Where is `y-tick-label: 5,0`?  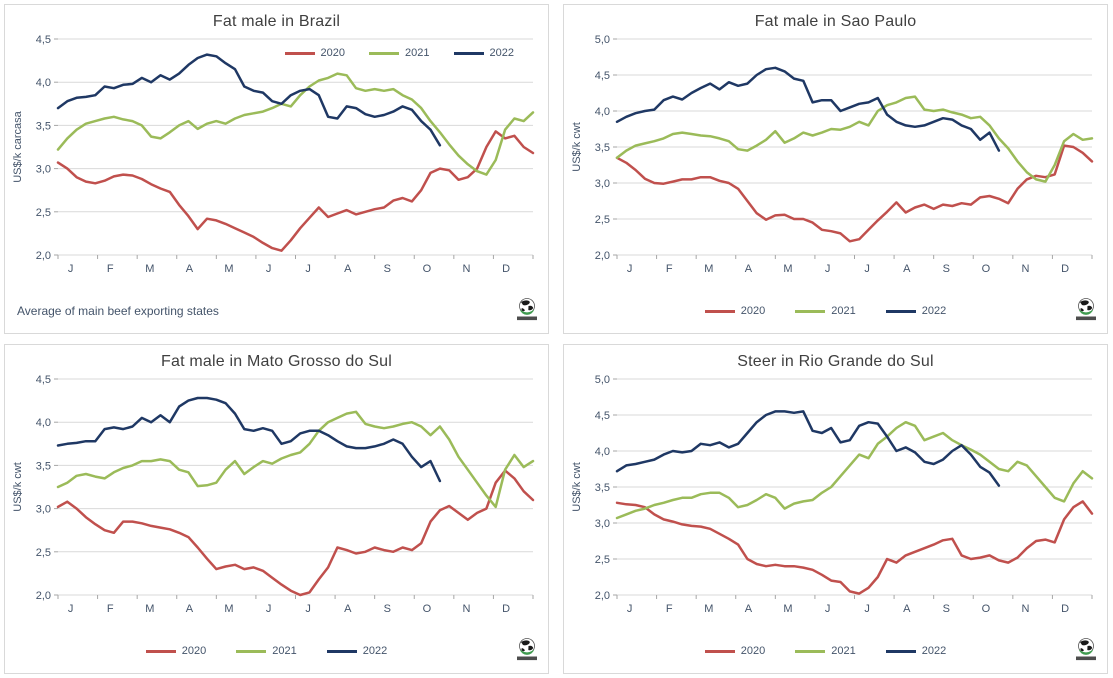
y-tick-label: 5,0 is located at coordinates (602, 40).